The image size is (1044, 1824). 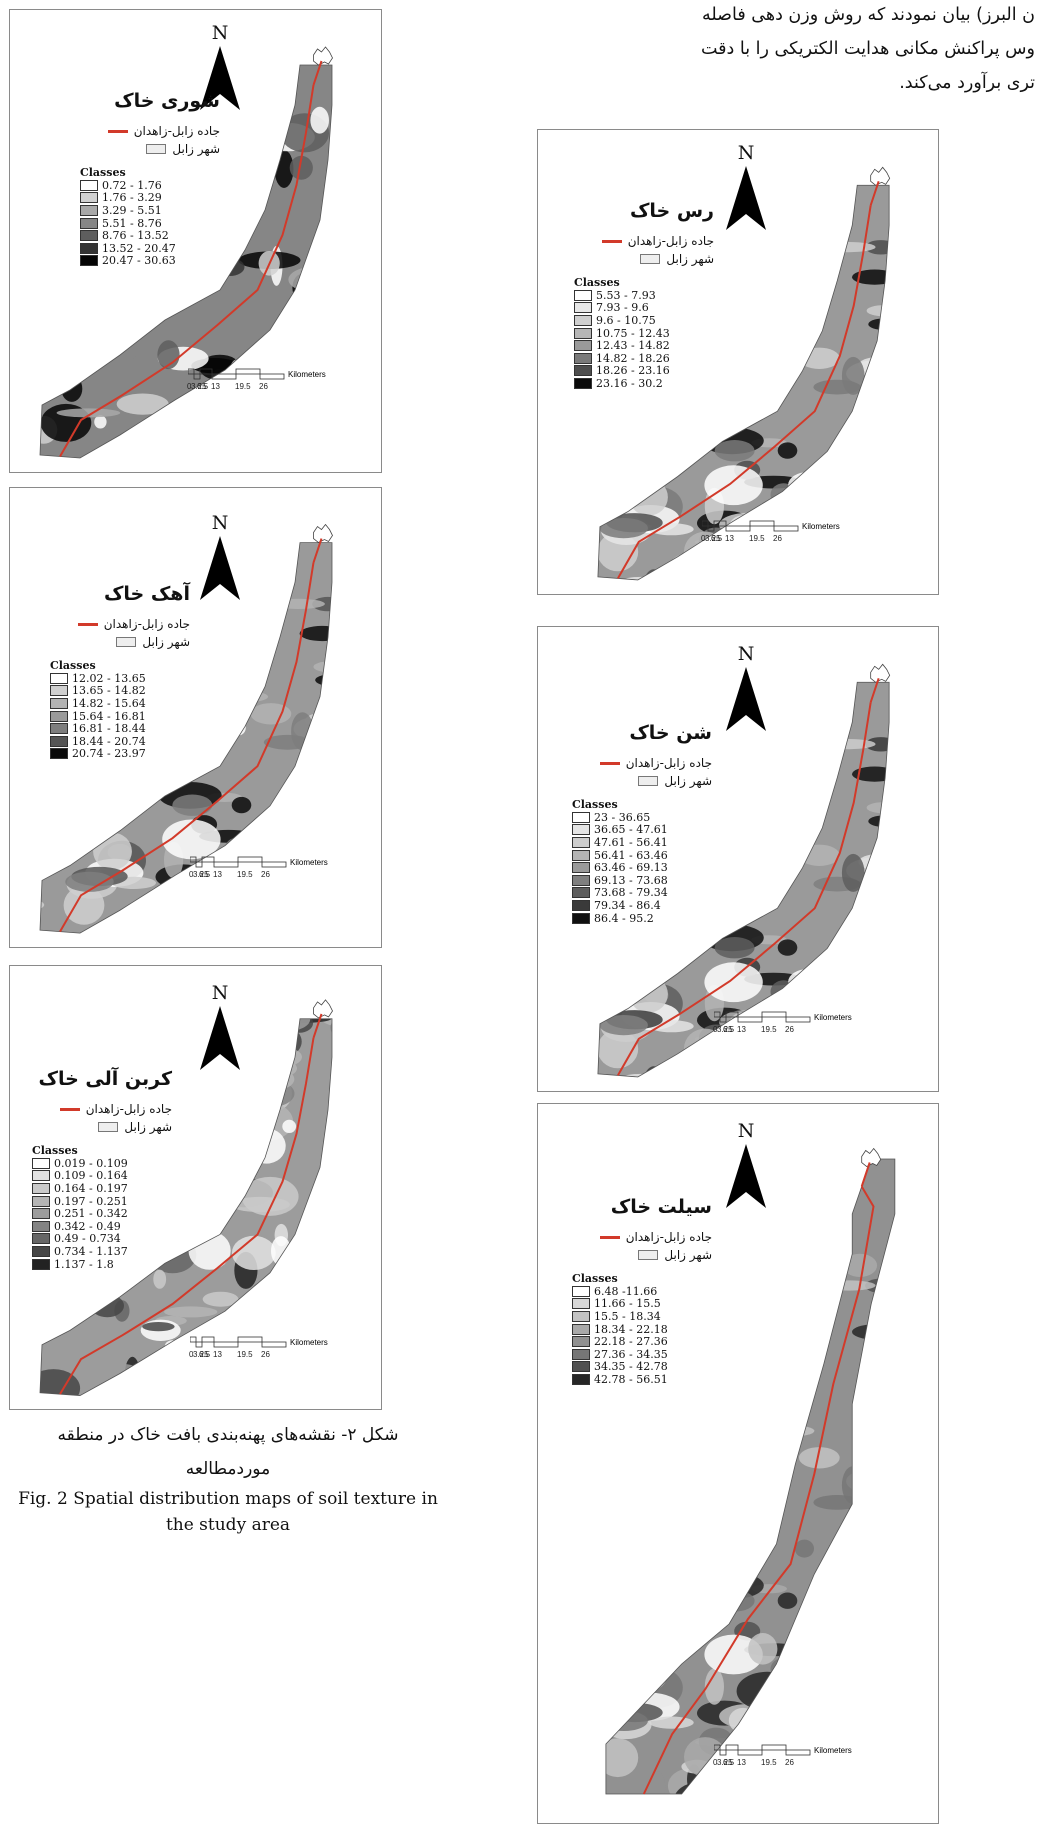 I want to click on legend-class-row: 20.74 - 23.97, so click(x=120, y=754).